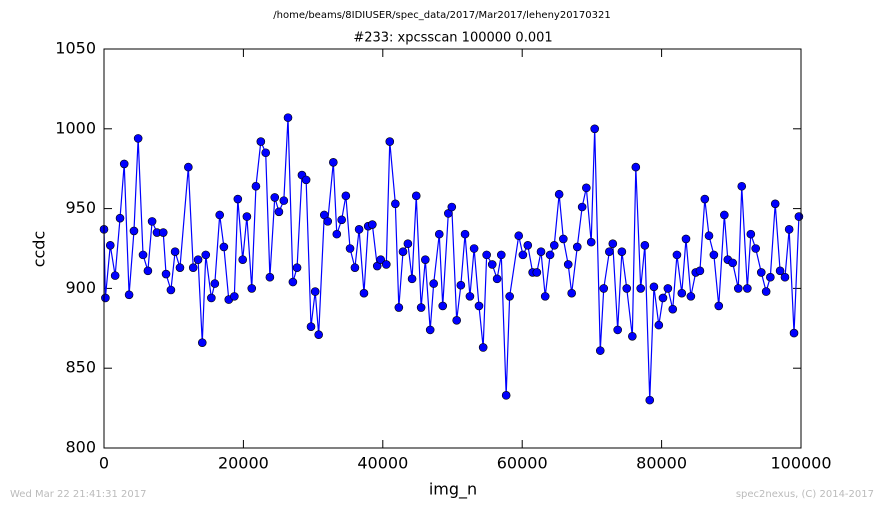  What do you see at coordinates (80, 447) in the screenshot?
I see `y-tick-label: 800` at bounding box center [80, 447].